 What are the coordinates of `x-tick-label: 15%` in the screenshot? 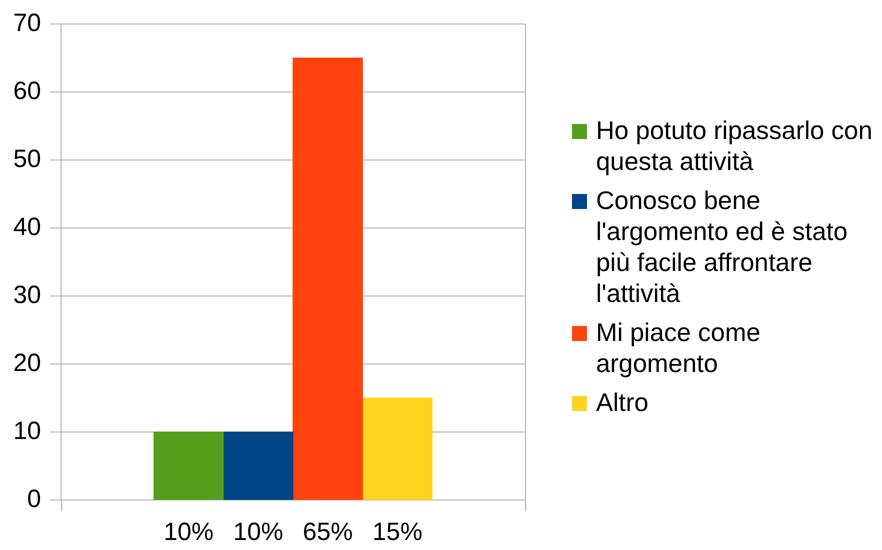 It's located at (397, 532).